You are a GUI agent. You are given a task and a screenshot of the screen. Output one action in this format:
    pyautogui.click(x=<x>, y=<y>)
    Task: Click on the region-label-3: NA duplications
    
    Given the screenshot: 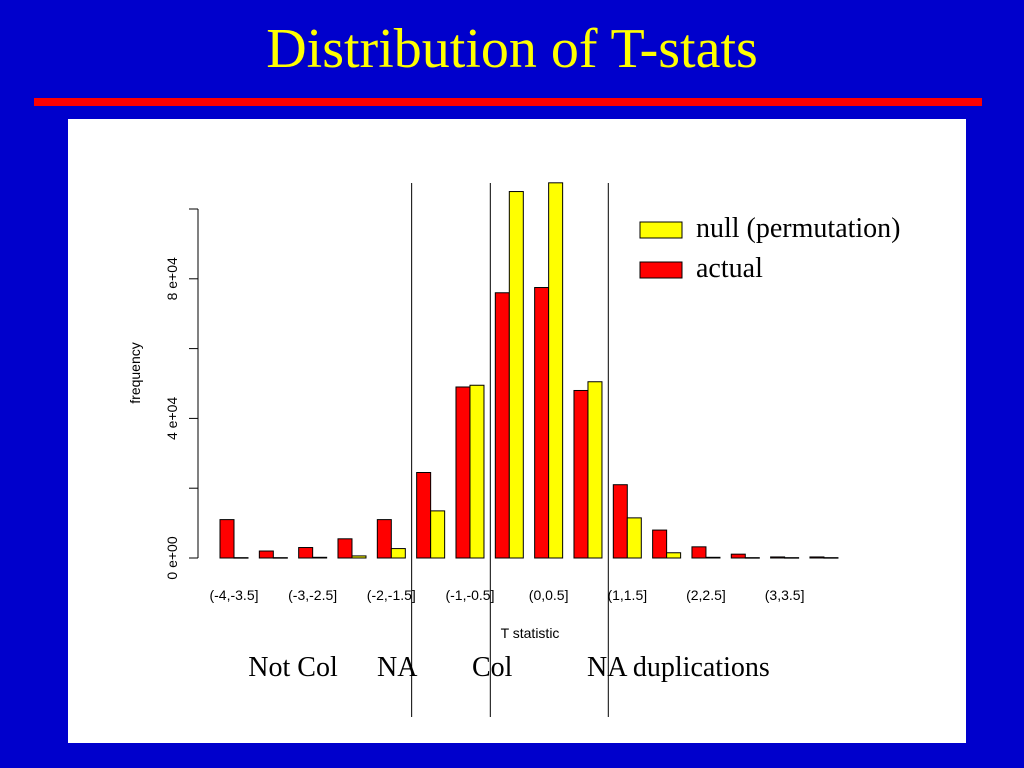 What is the action you would take?
    pyautogui.click(x=678, y=667)
    